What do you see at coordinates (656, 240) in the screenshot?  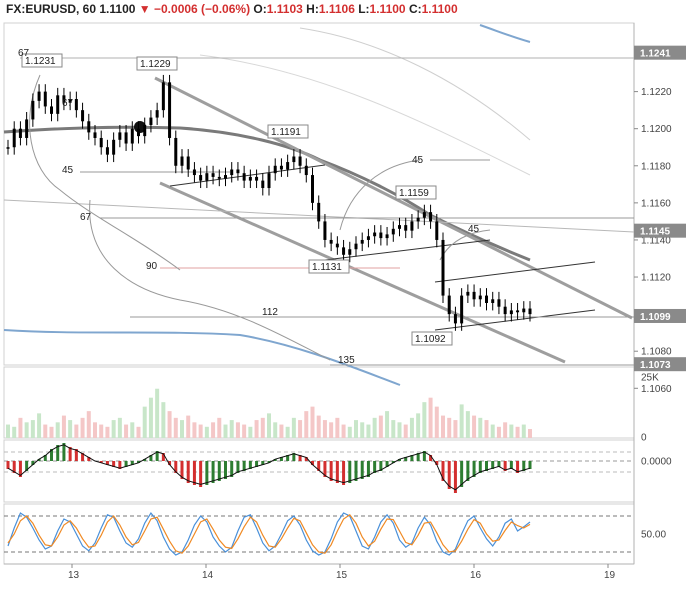 I see `price-tick-label: 1.1140` at bounding box center [656, 240].